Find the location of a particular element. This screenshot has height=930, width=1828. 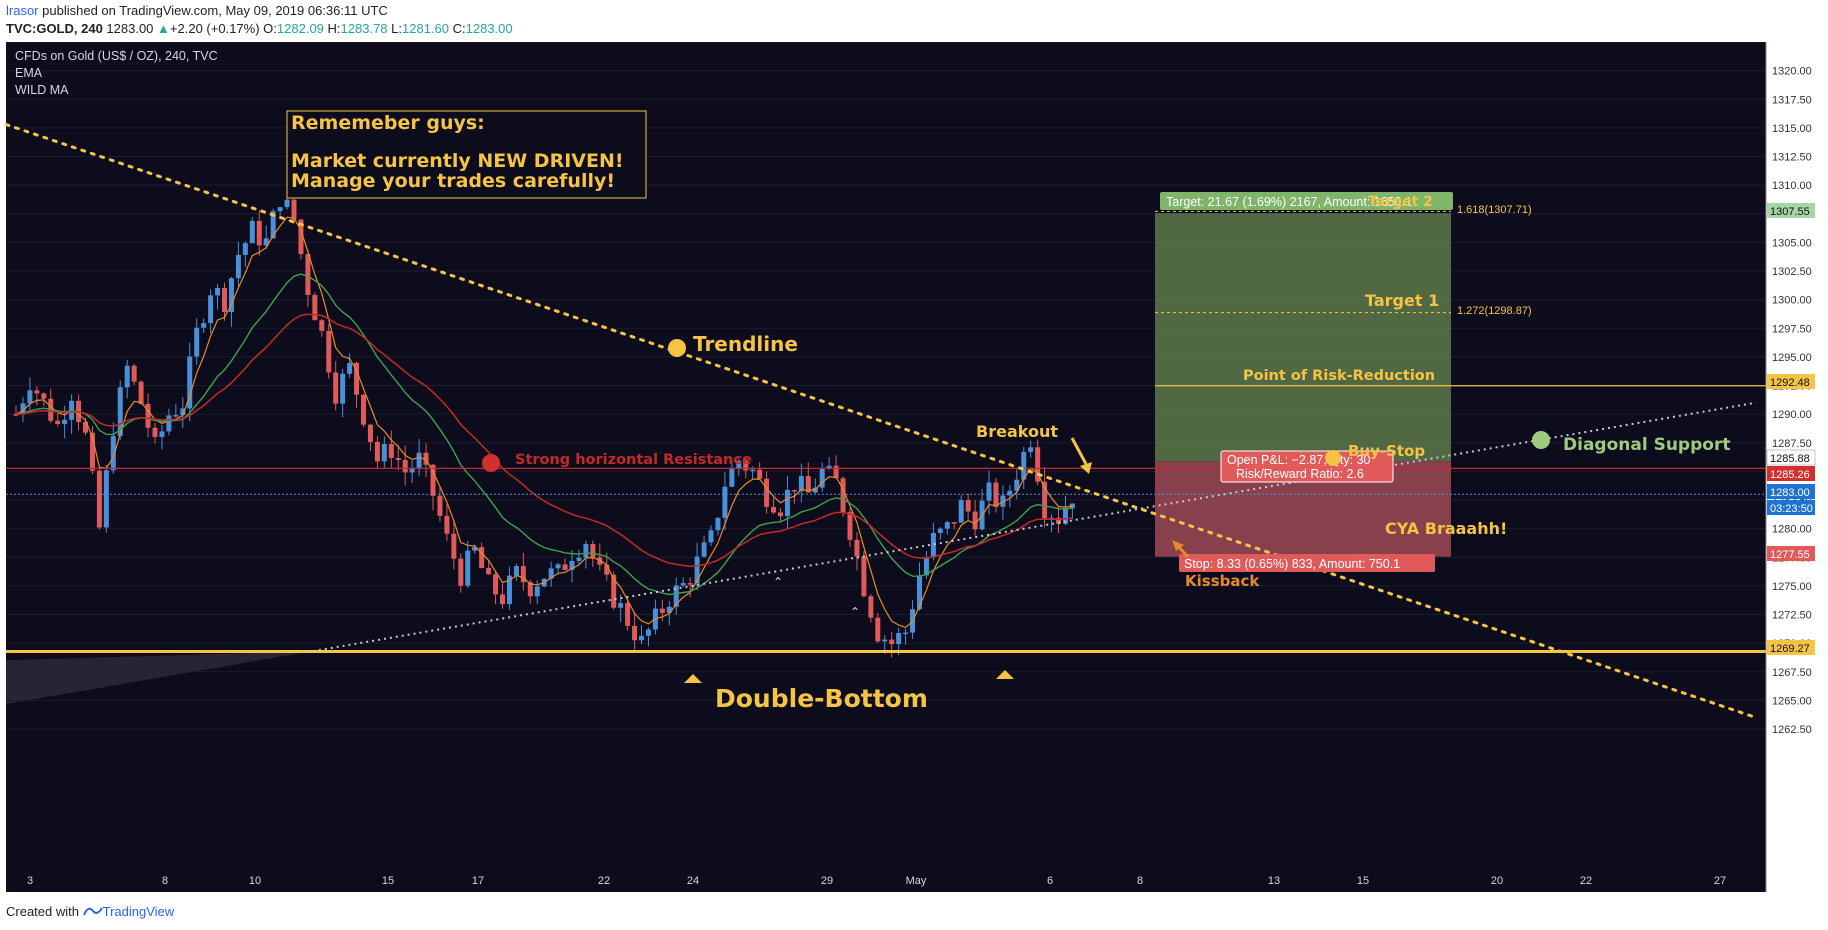

resistance-label: Strong horizontal Resistance is located at coordinates (633, 460).